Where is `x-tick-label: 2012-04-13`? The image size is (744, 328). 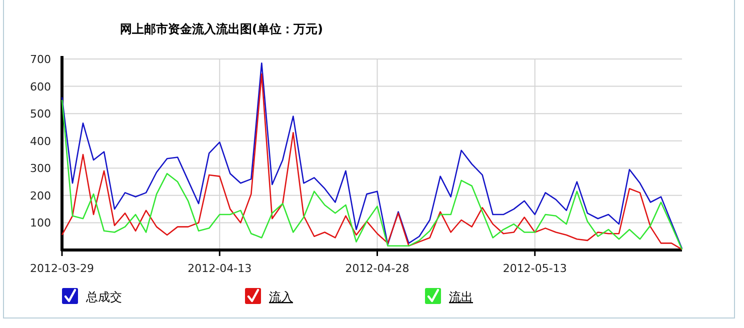
x-tick-label: 2012-04-13 is located at coordinates (220, 268).